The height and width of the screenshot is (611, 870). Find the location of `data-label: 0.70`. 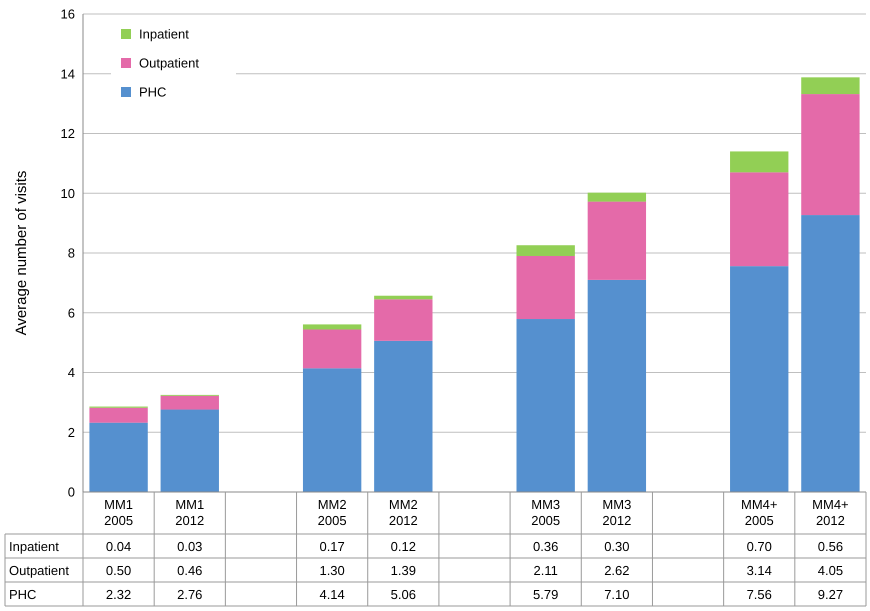

data-label: 0.70 is located at coordinates (759, 546).